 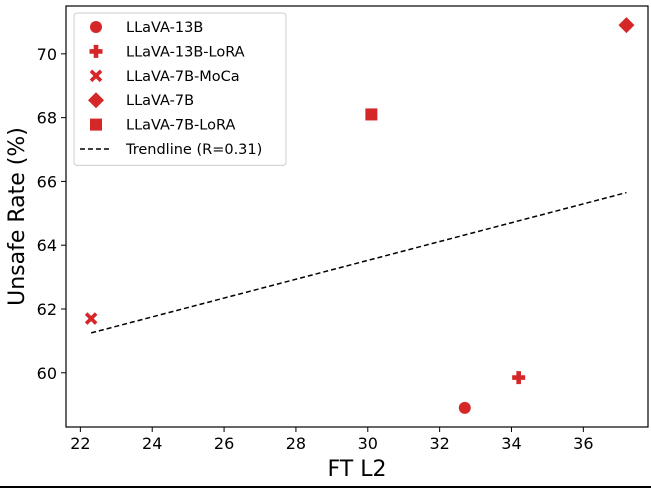 What do you see at coordinates (47, 54) in the screenshot?
I see `y-tick-label: 70` at bounding box center [47, 54].